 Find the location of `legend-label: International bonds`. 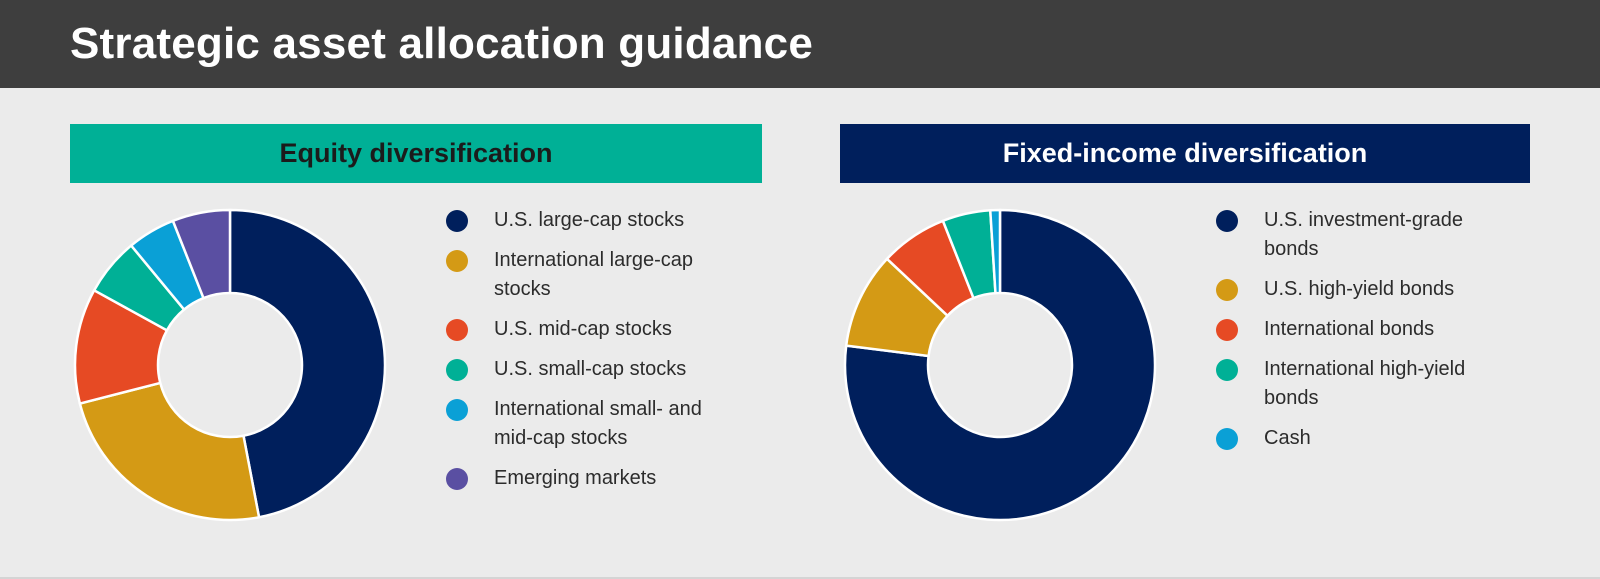

legend-label: International bonds is located at coordinates (1349, 329).